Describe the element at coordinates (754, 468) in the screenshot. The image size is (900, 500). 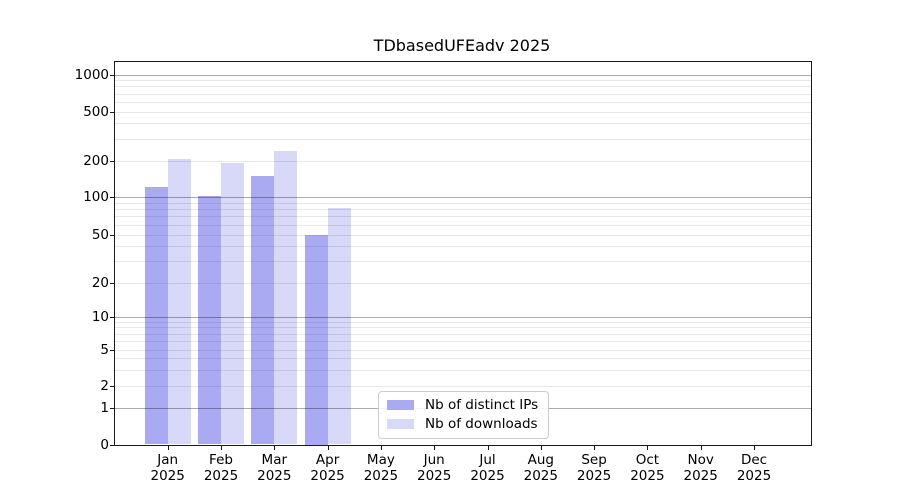
I see `x-tick-label-dec: Dec 2025` at that location.